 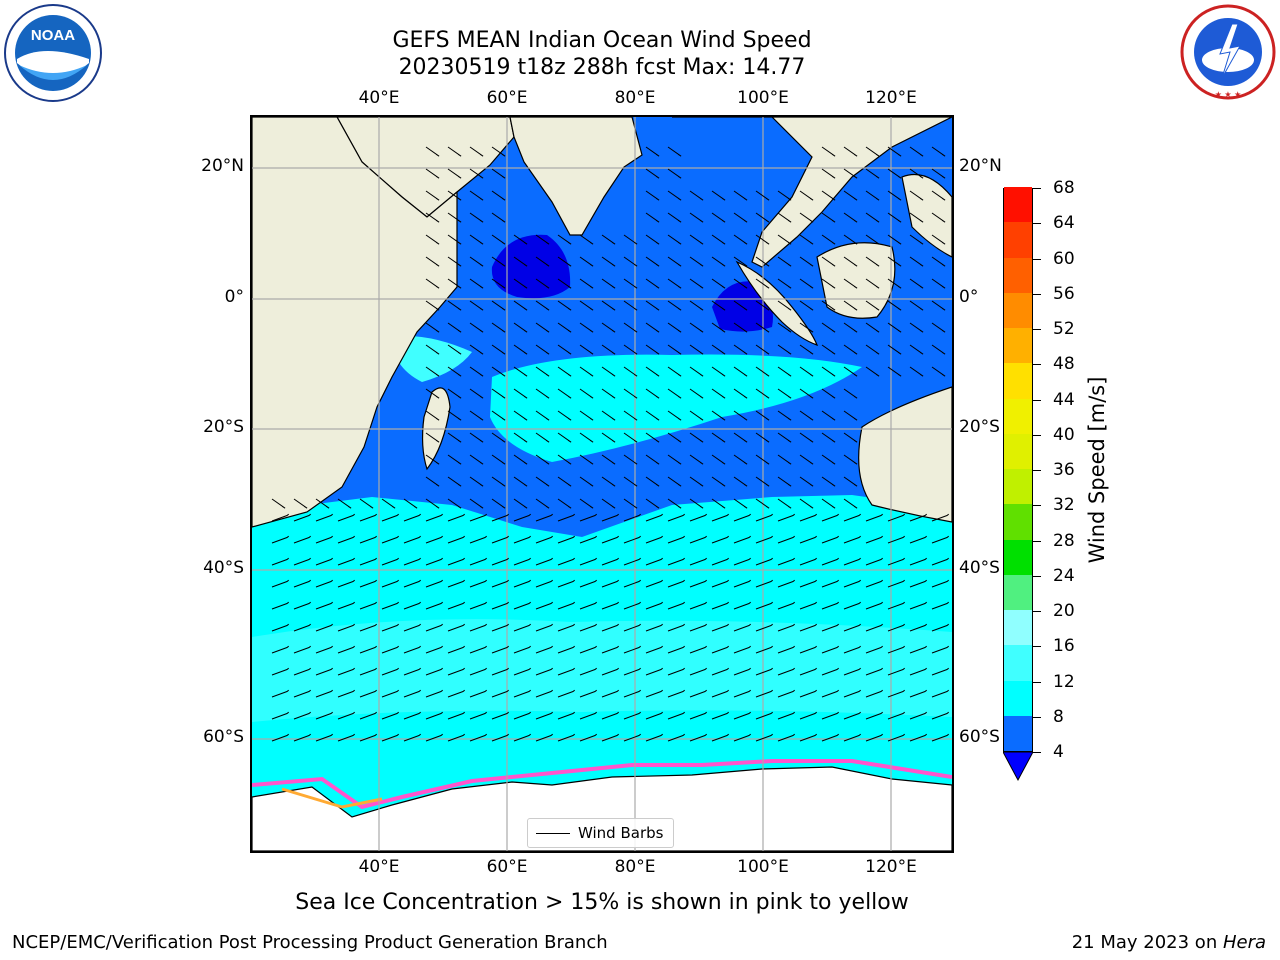 I want to click on lon-label-bottom: 60°E, so click(x=507, y=867).